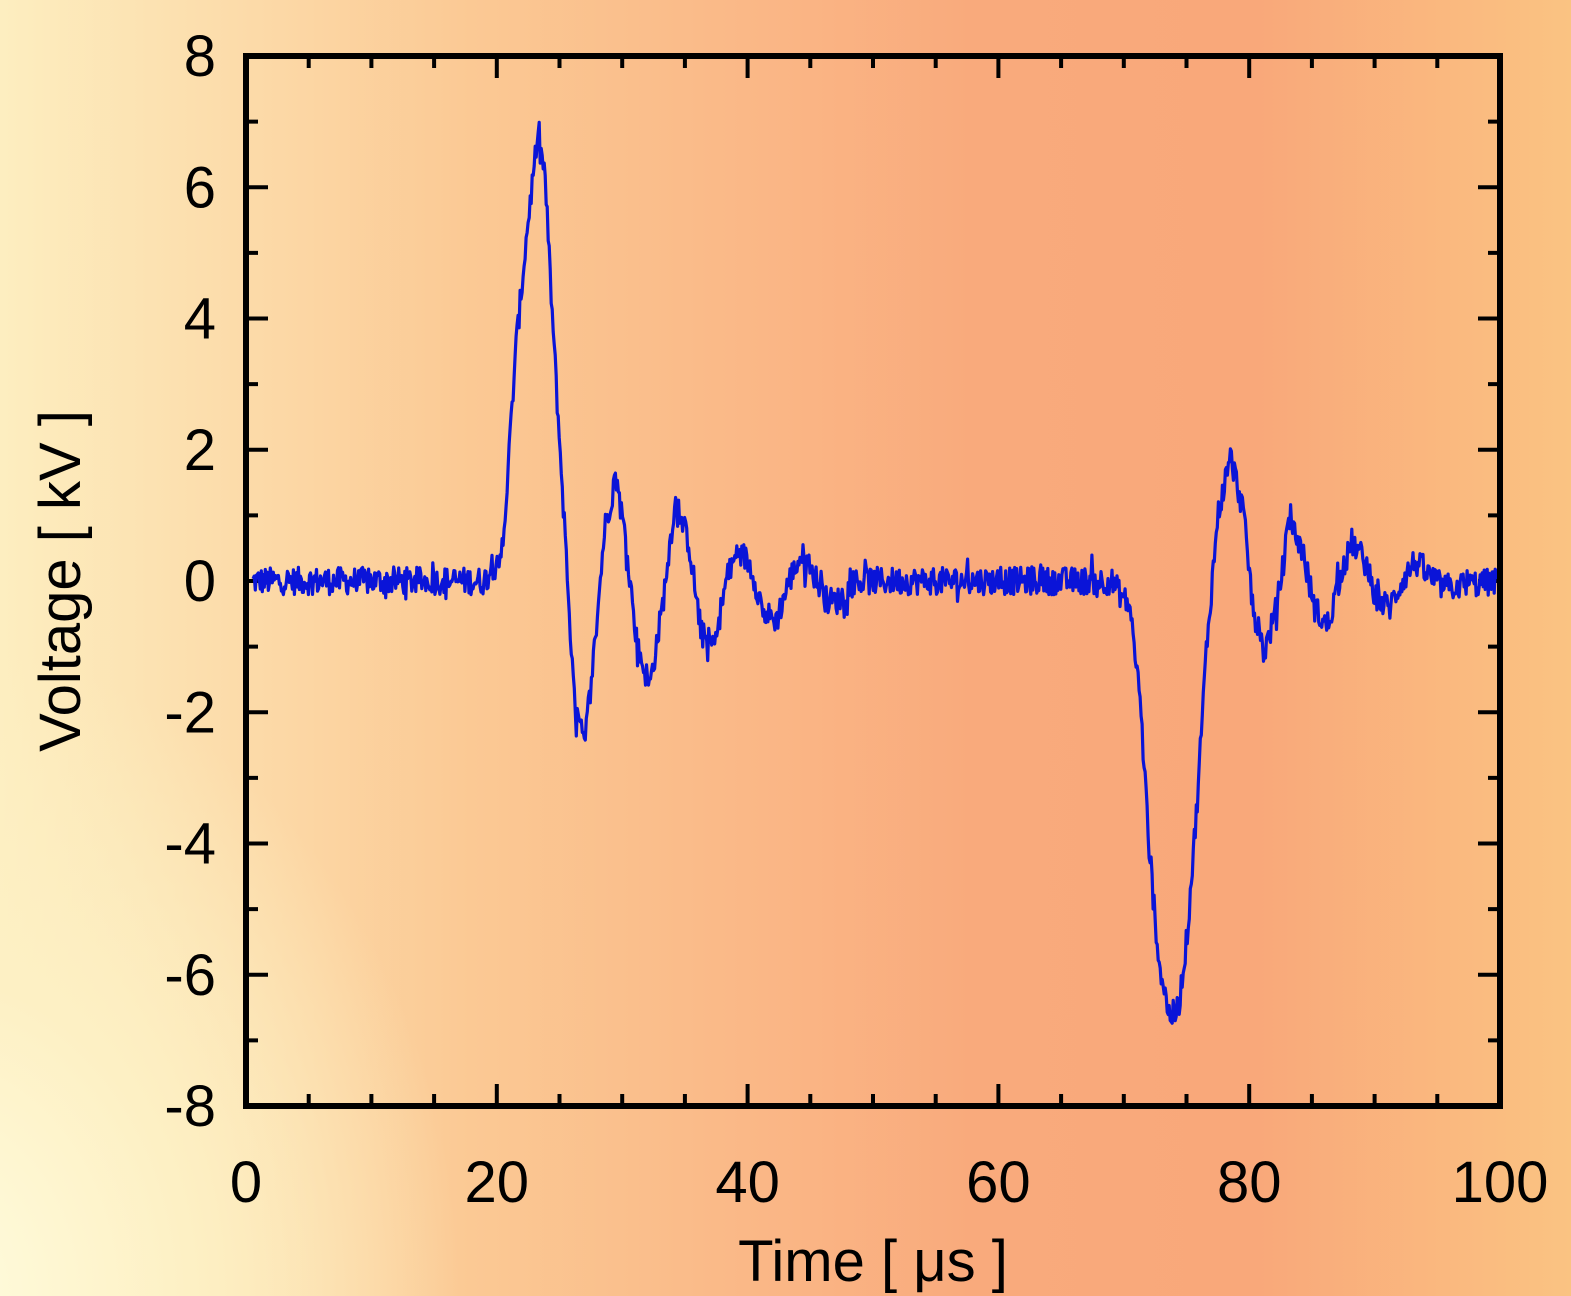 The height and width of the screenshot is (1296, 1571). What do you see at coordinates (747, 1182) in the screenshot?
I see `x-tick-label: 40` at bounding box center [747, 1182].